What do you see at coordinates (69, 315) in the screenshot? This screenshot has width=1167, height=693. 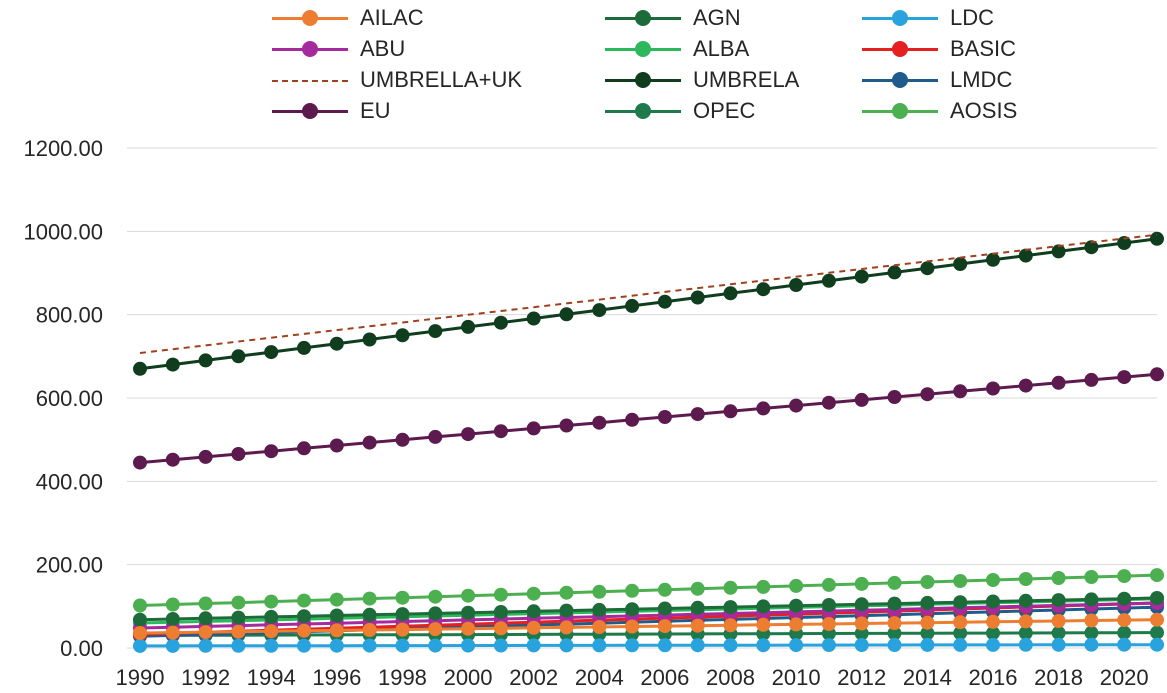 I see `y-tick-label: 800.00` at bounding box center [69, 315].